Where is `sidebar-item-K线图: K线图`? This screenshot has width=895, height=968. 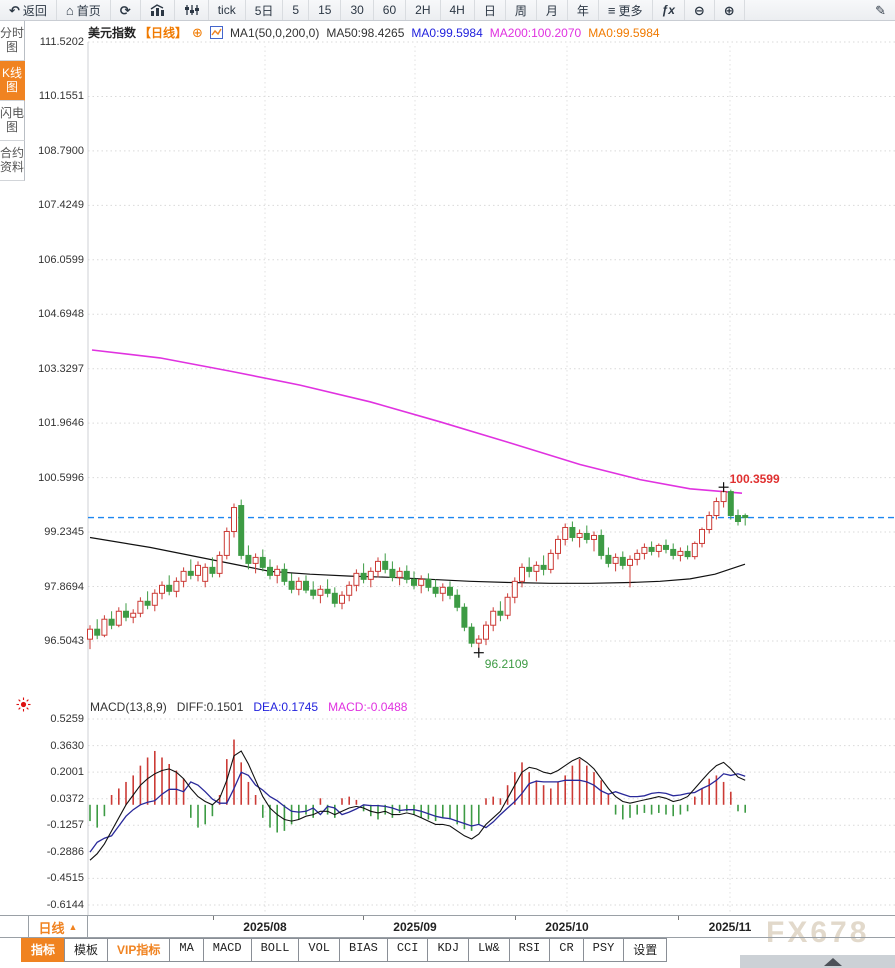 sidebar-item-K线图: K线图 is located at coordinates (12, 81).